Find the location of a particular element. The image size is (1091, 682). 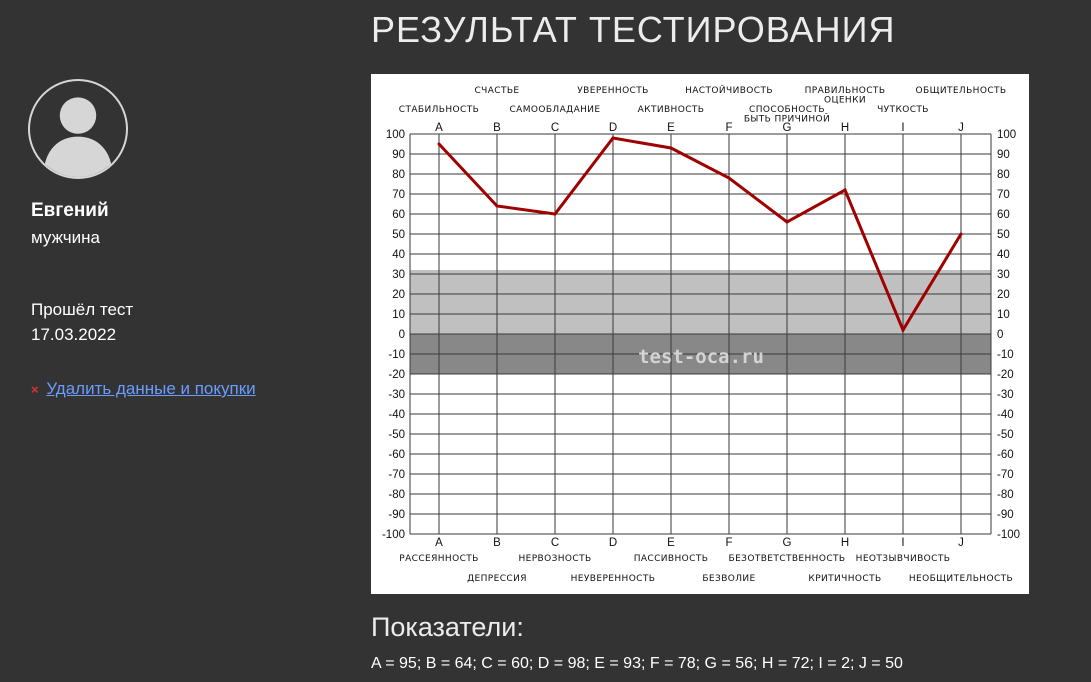

y-tick-label-left: -30 is located at coordinates (396, 395).